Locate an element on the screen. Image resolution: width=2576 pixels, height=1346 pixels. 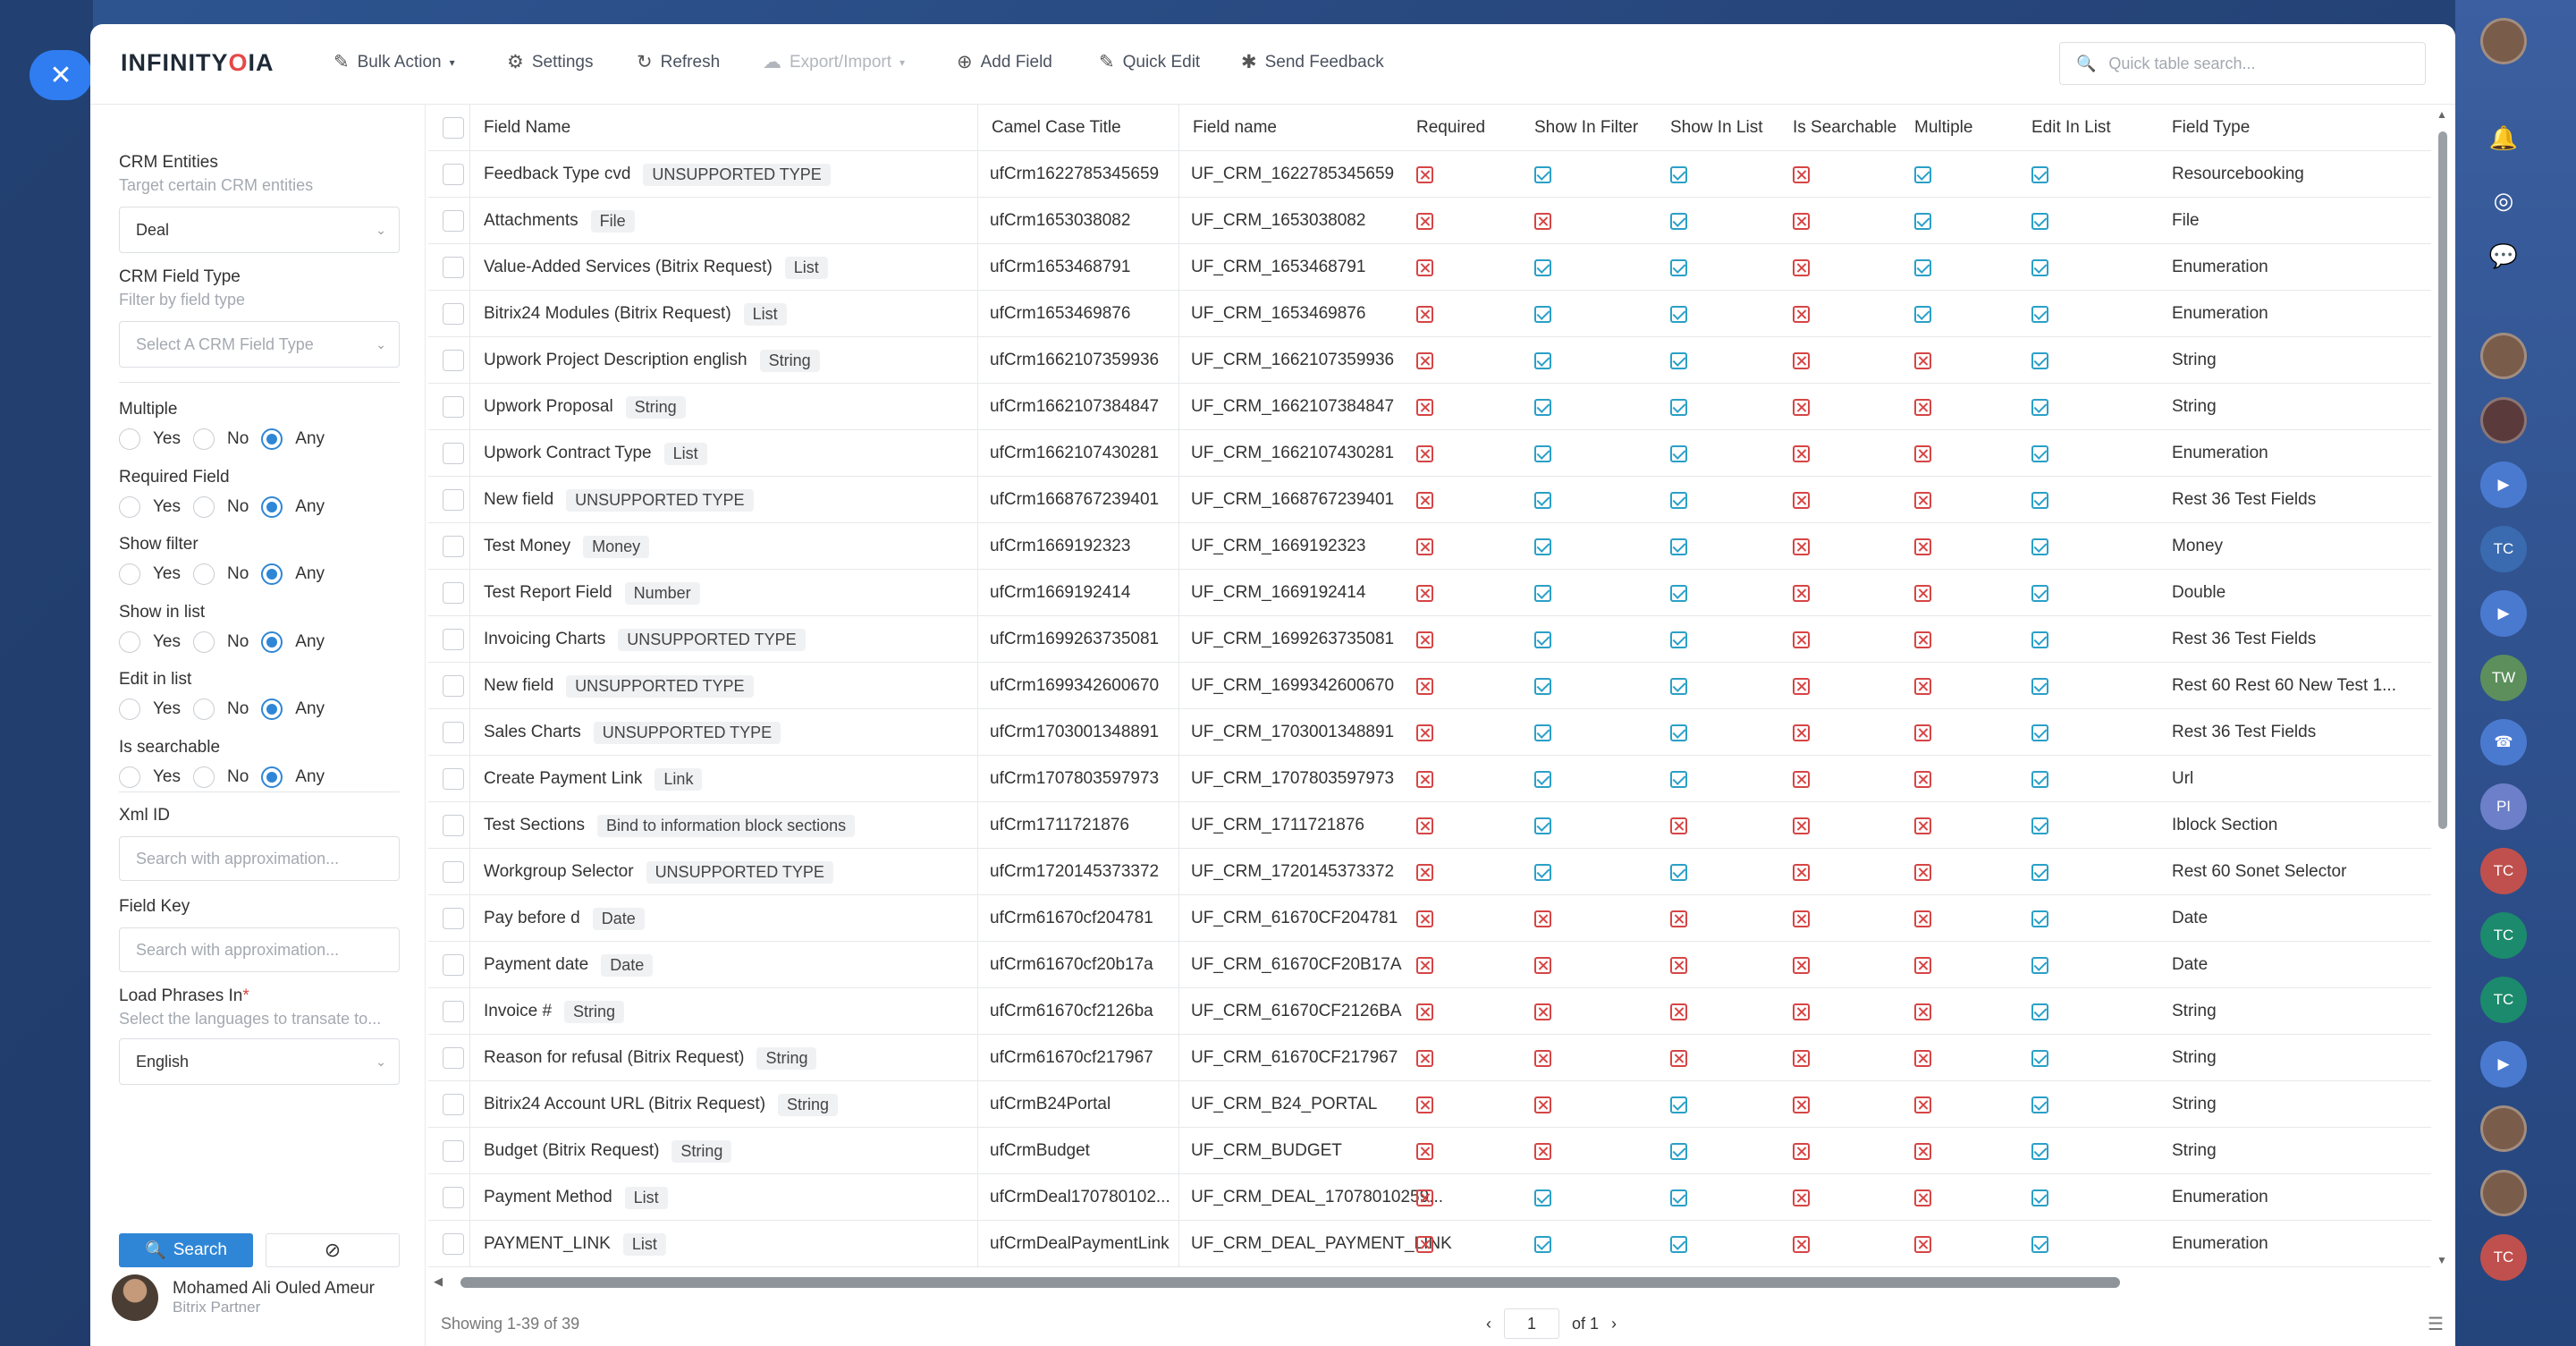
refresh-button: ↻ Refresh is located at coordinates (679, 62).